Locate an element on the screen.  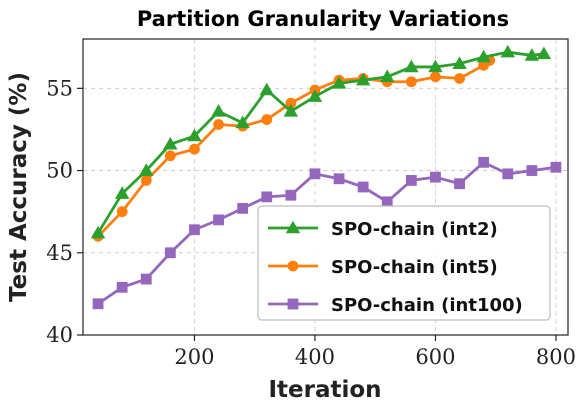
legend-box is located at coordinates (404, 263).